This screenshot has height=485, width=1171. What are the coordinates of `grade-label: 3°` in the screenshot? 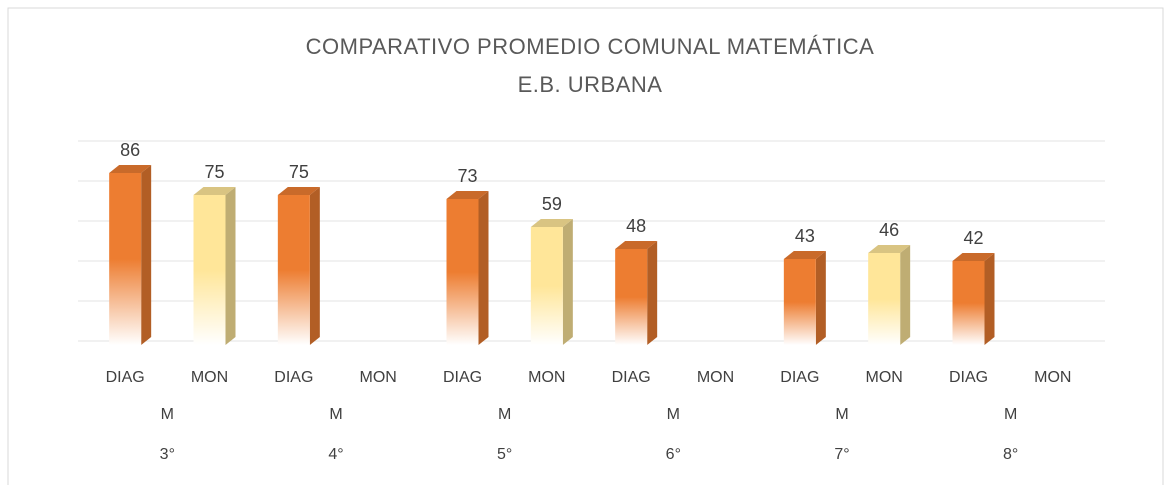 It's located at (167, 454).